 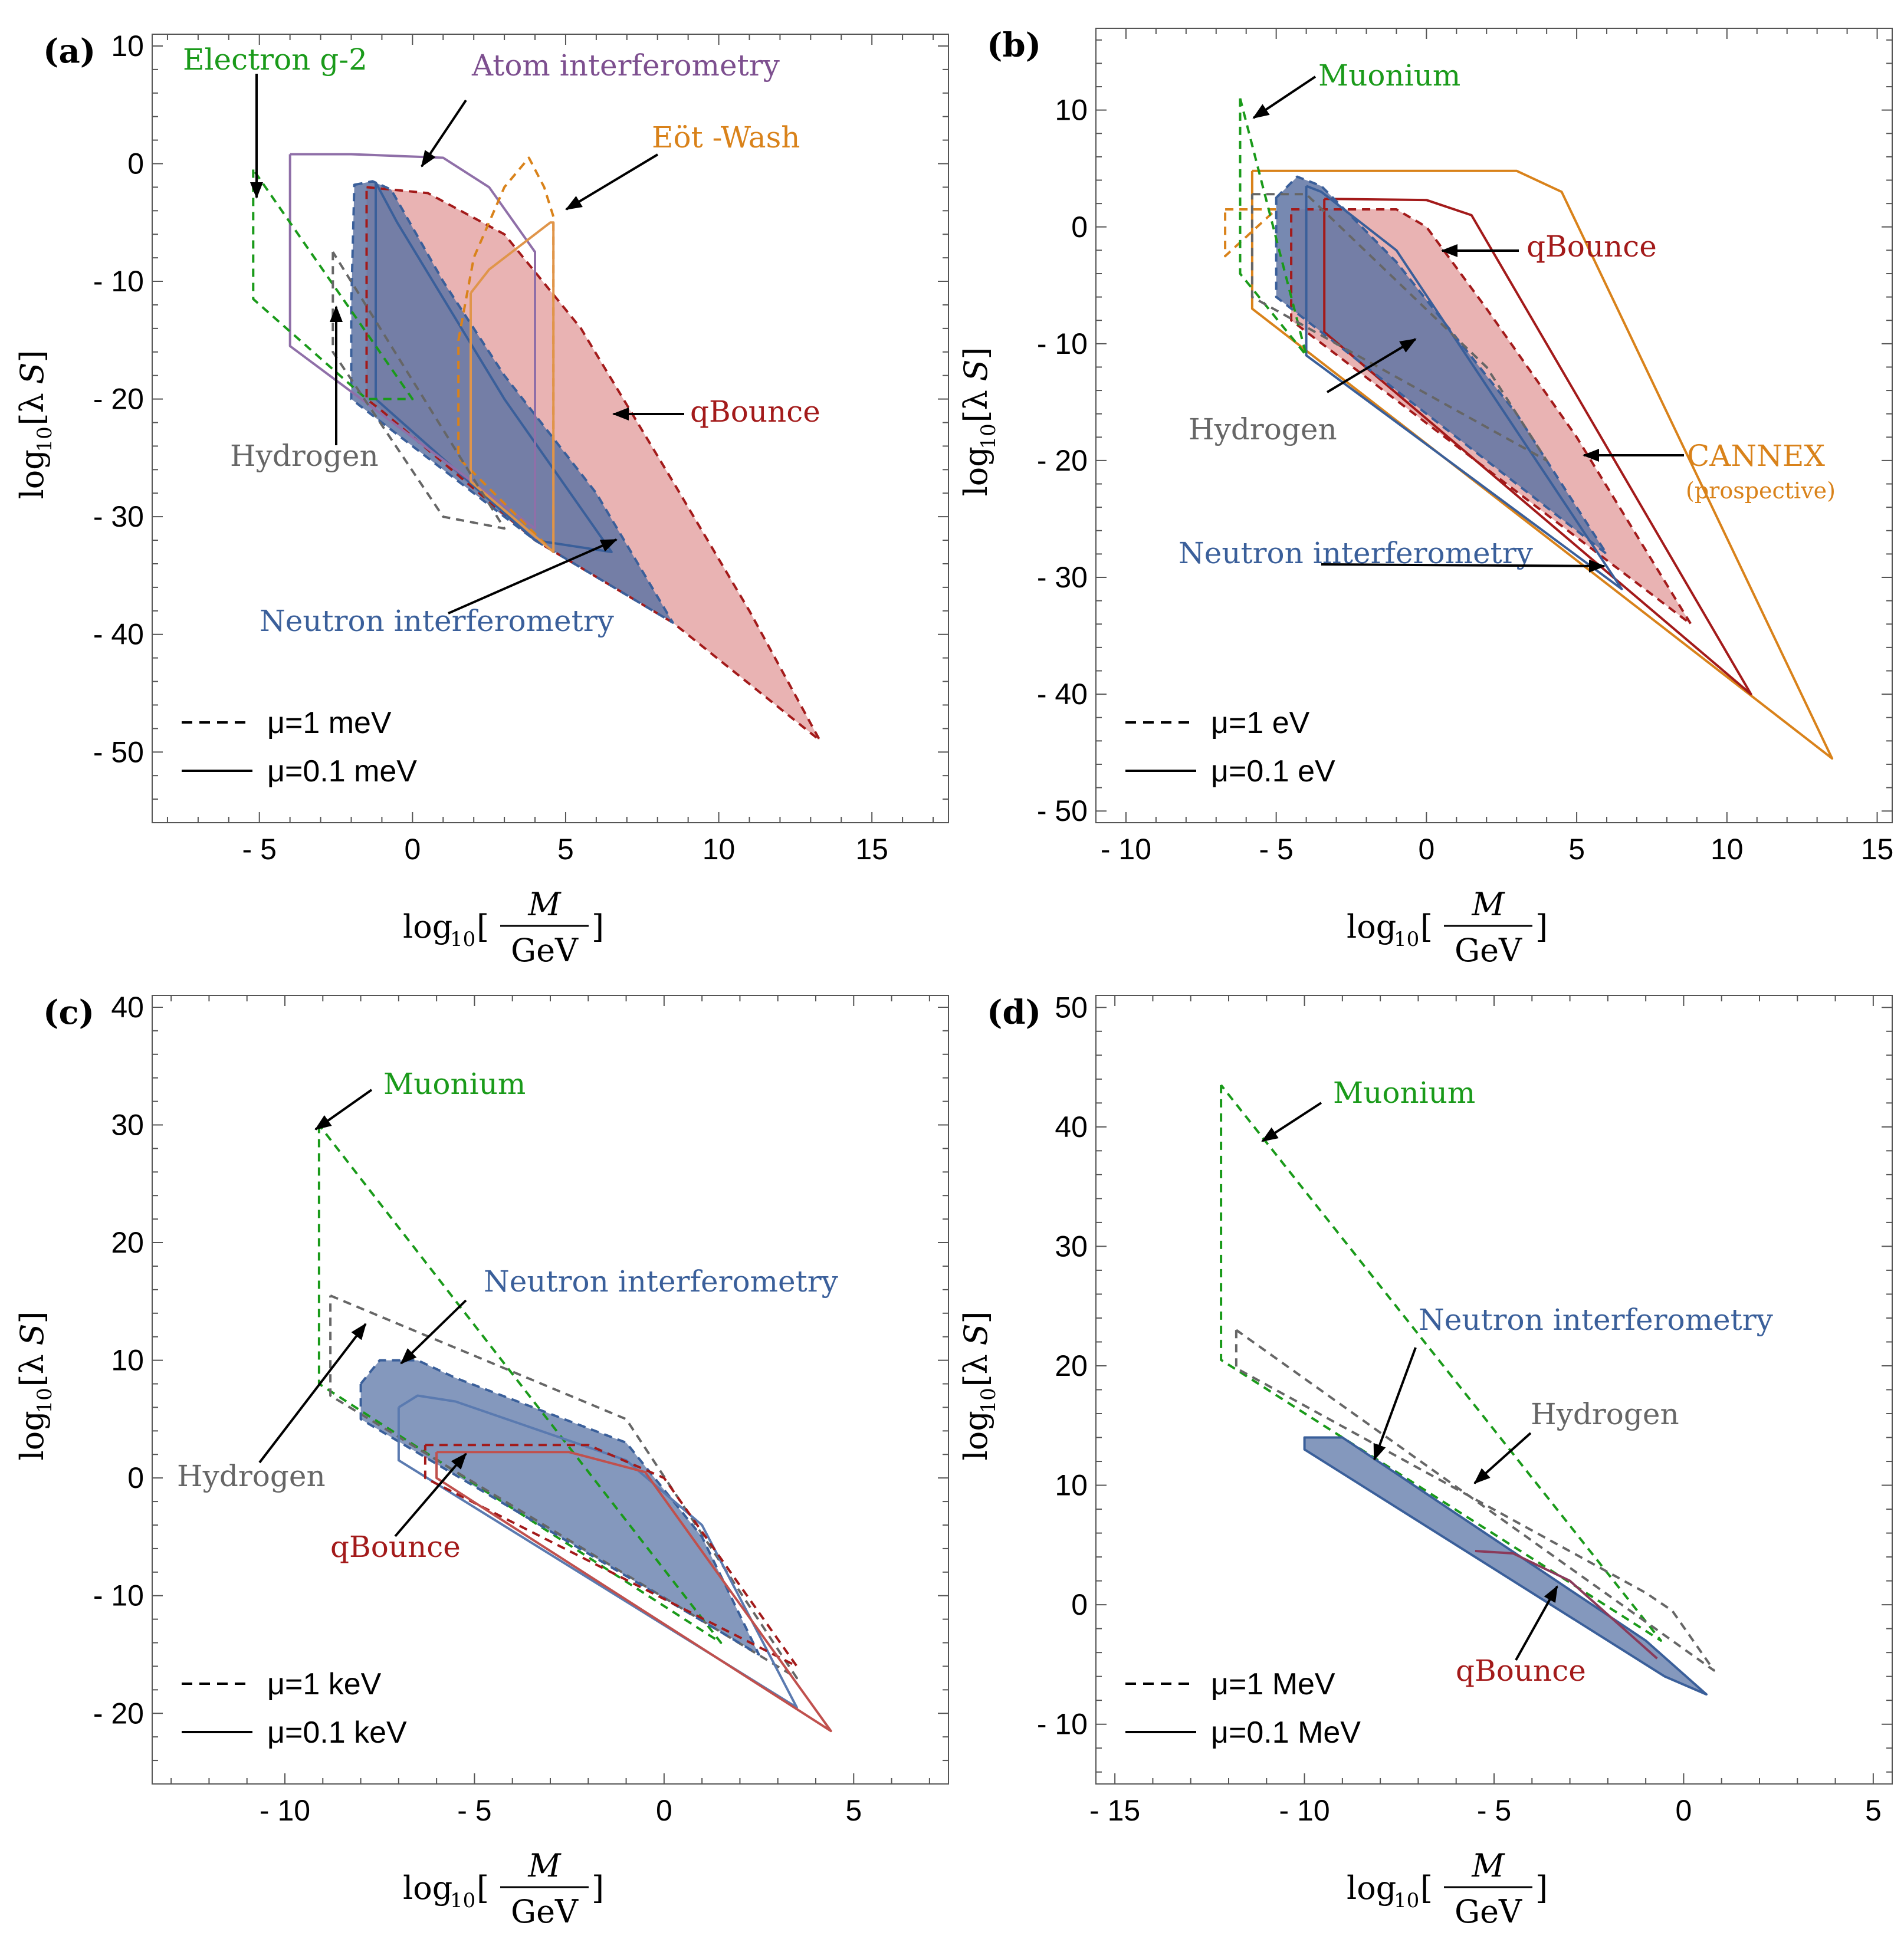 I want to click on panel-label: (d), so click(x=1014, y=1012).